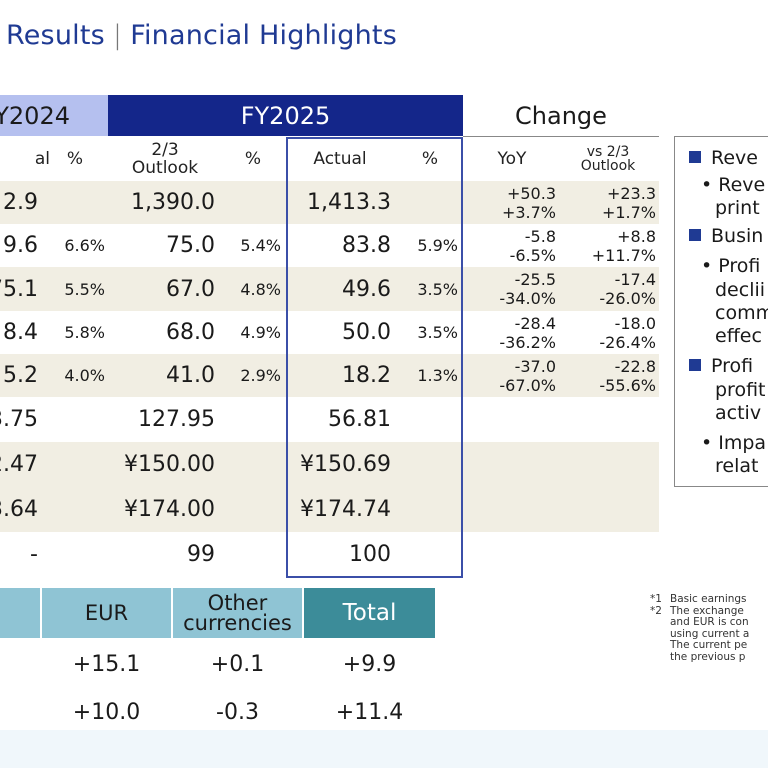 The image size is (768, 768). Describe the element at coordinates (738, 413) in the screenshot. I see `note-line: activ` at that location.